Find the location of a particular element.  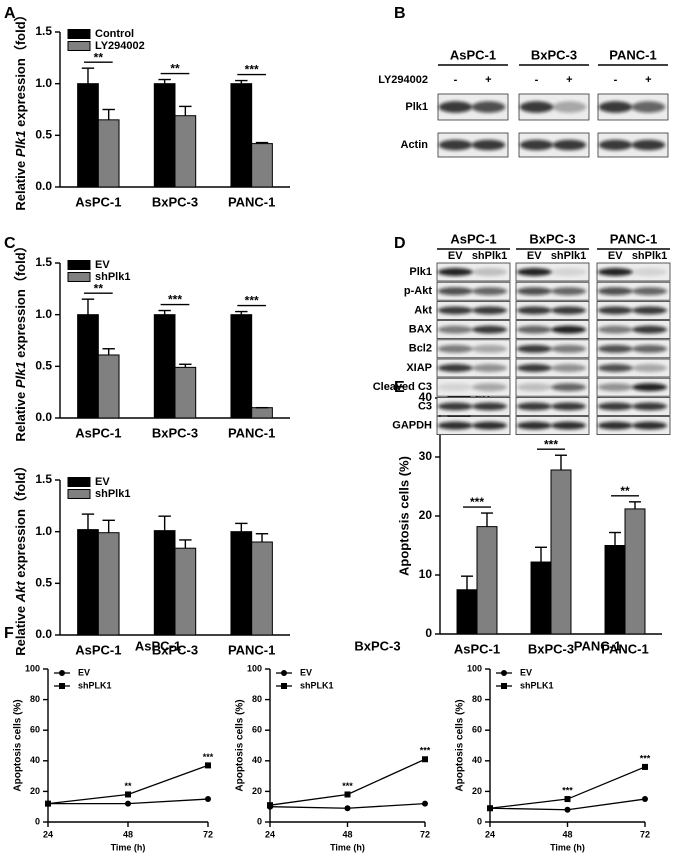

legend-swatch is located at coordinates (79, 494).